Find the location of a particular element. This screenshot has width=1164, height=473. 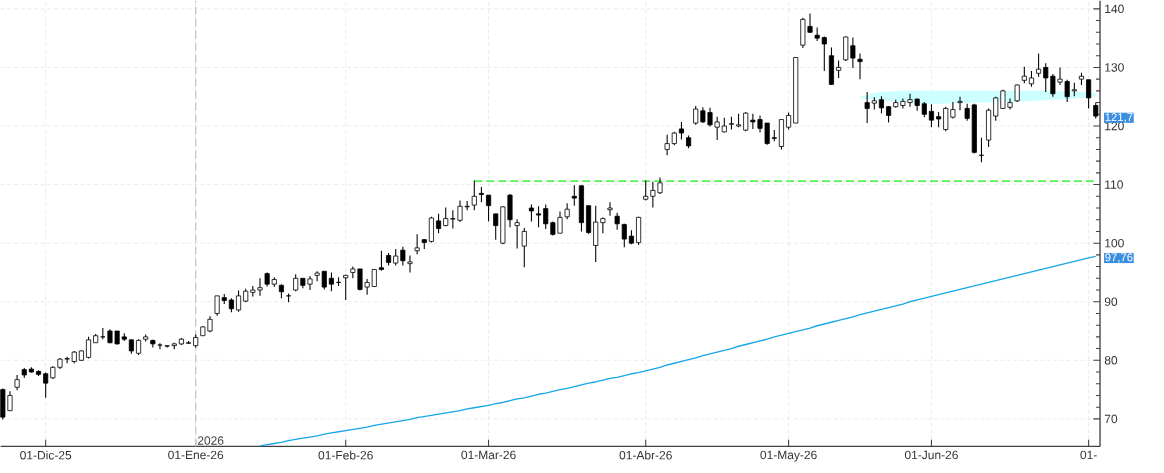

x-tick-label: 01-Abr-26 is located at coordinates (645, 455).